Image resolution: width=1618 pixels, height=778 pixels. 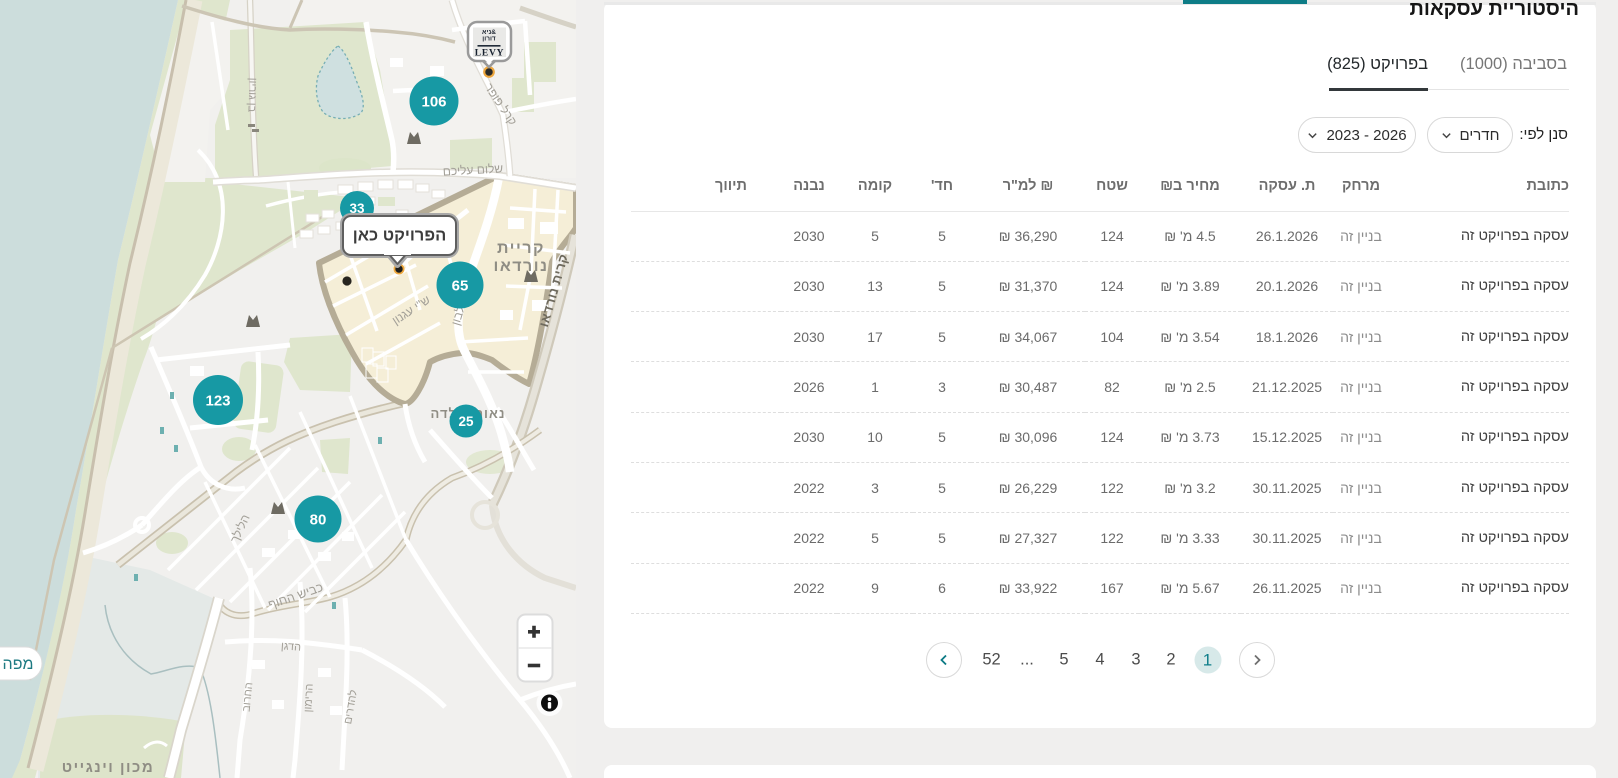 What do you see at coordinates (489, 32) in the screenshot?
I see `svg-text: ניא&` at bounding box center [489, 32].